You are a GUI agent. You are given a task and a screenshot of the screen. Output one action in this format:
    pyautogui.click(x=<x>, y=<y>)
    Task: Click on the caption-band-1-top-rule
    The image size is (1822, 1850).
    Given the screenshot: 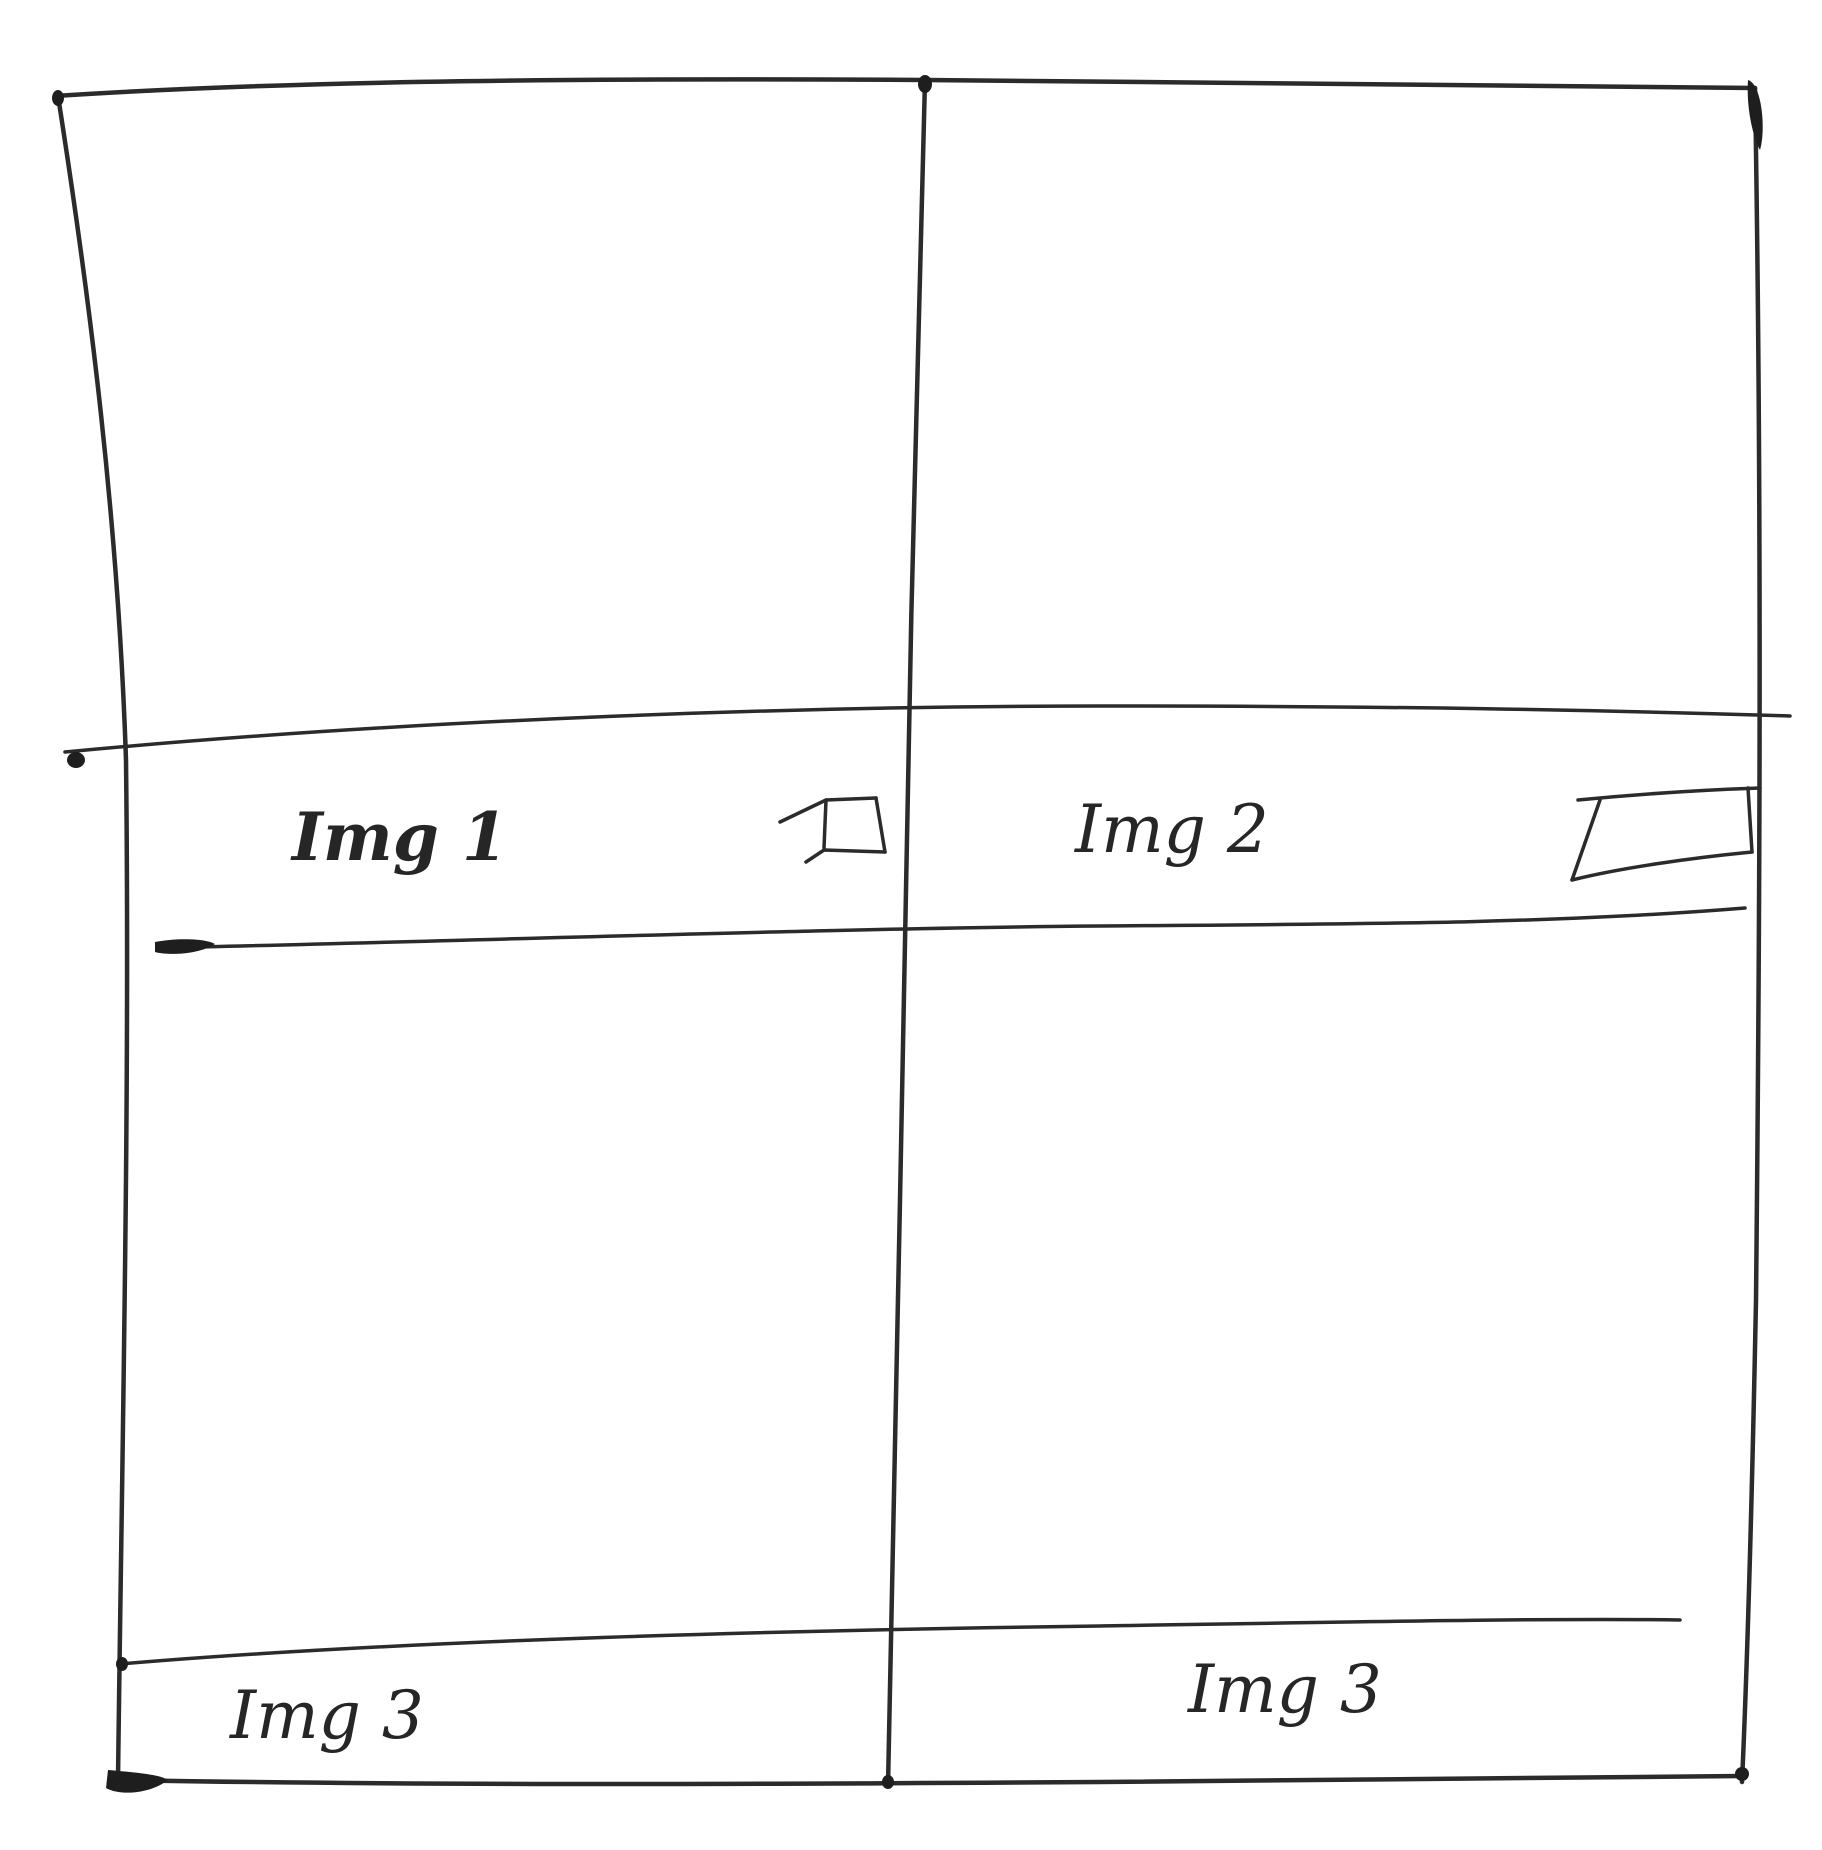 What is the action you would take?
    pyautogui.click(x=927, y=729)
    